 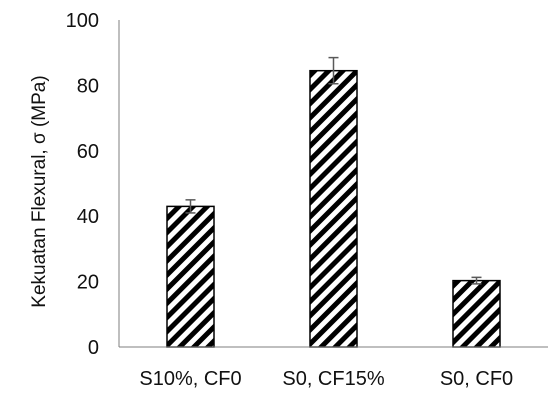 I want to click on x-category-label: S0, CF15%, so click(x=333, y=379).